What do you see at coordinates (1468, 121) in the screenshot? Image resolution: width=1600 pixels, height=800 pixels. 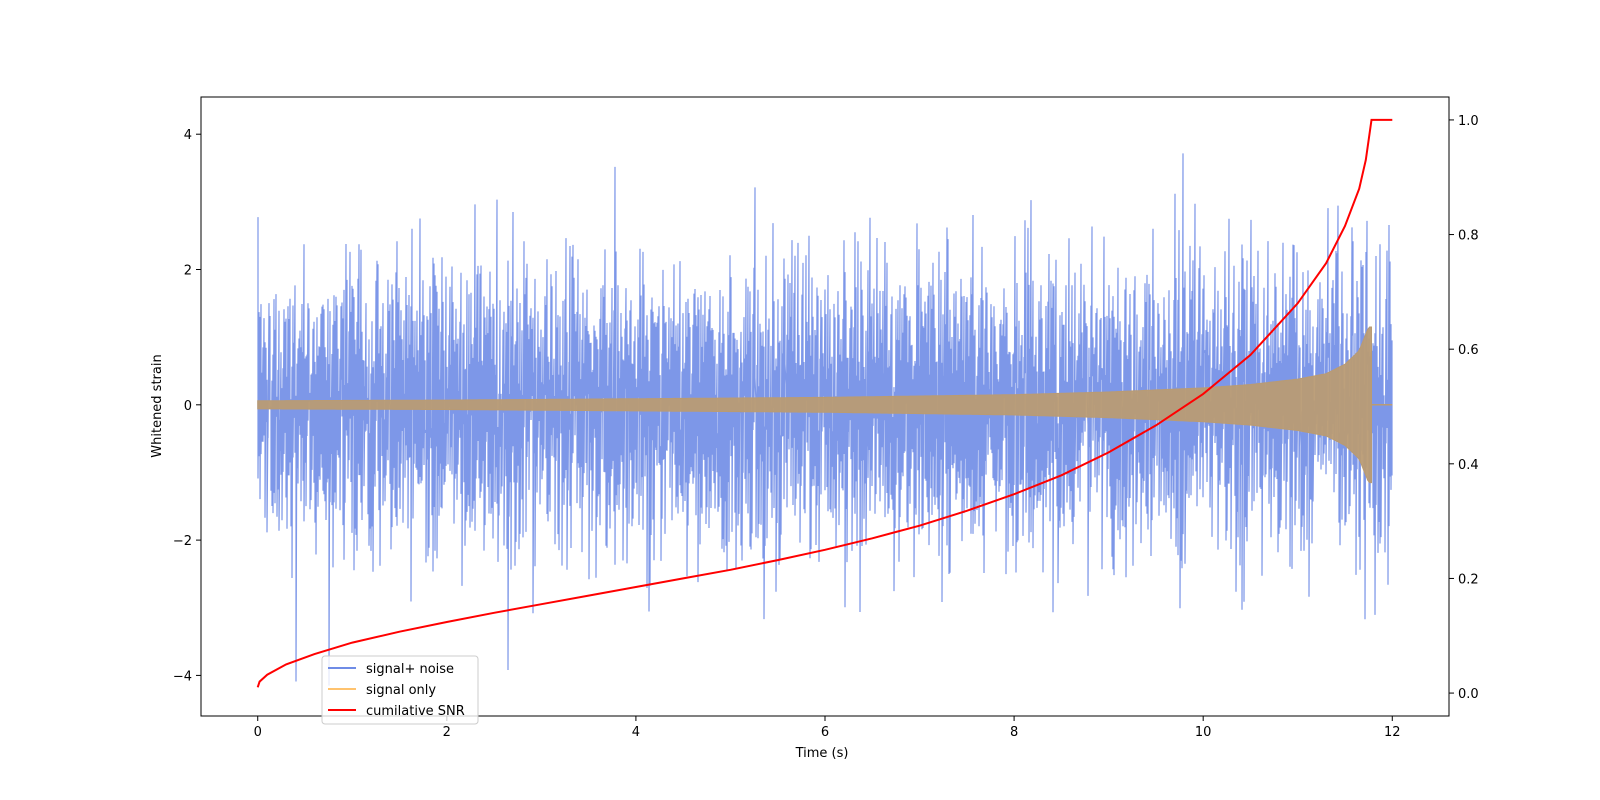 I see `y2-tick-label: 1.0` at bounding box center [1468, 121].